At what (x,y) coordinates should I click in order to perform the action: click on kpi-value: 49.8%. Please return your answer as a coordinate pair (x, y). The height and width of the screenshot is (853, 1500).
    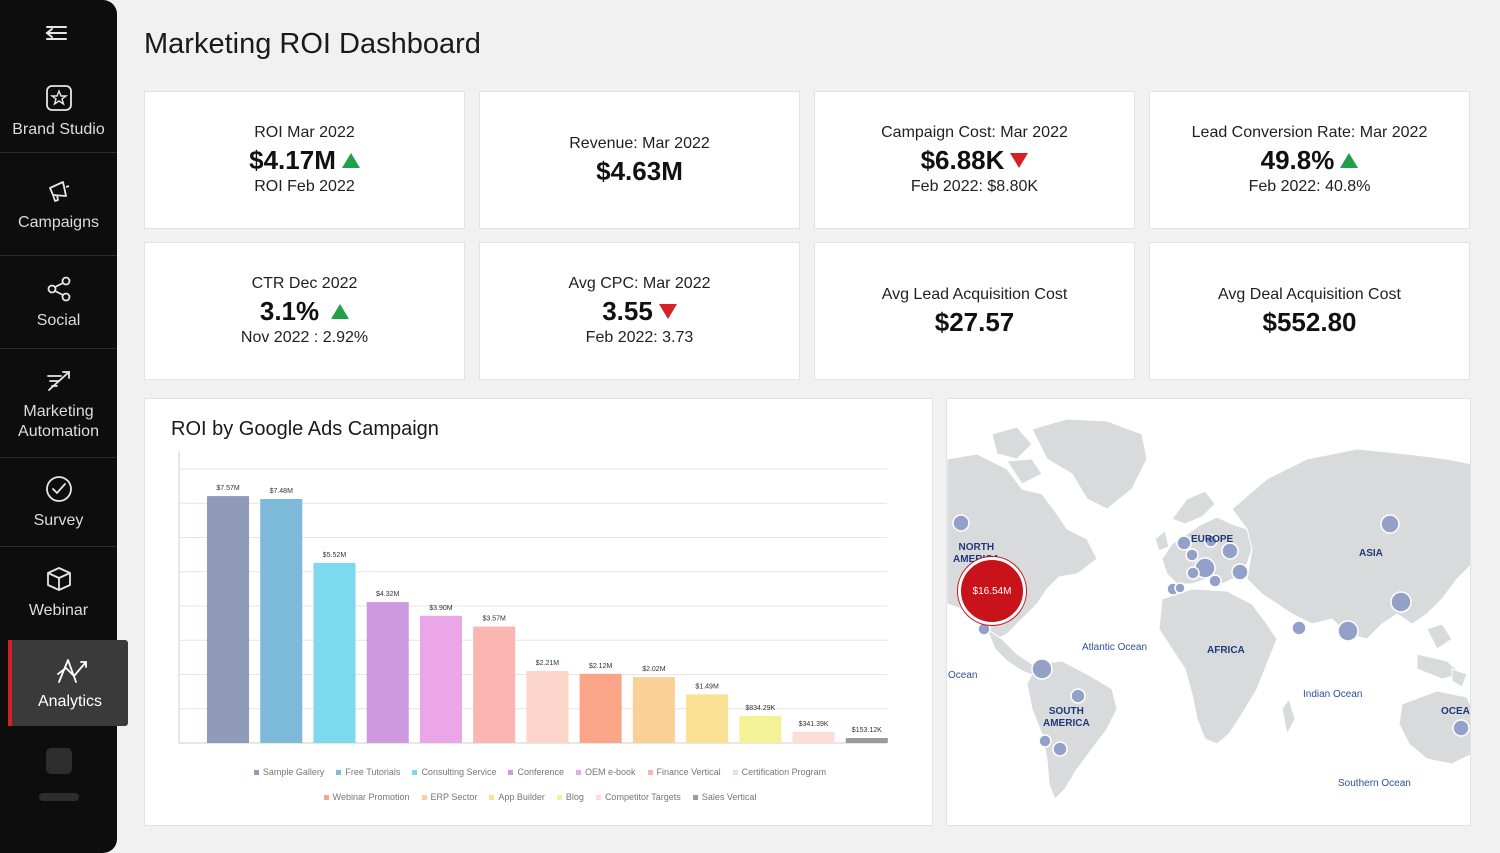
    Looking at the image, I should click on (1310, 160).